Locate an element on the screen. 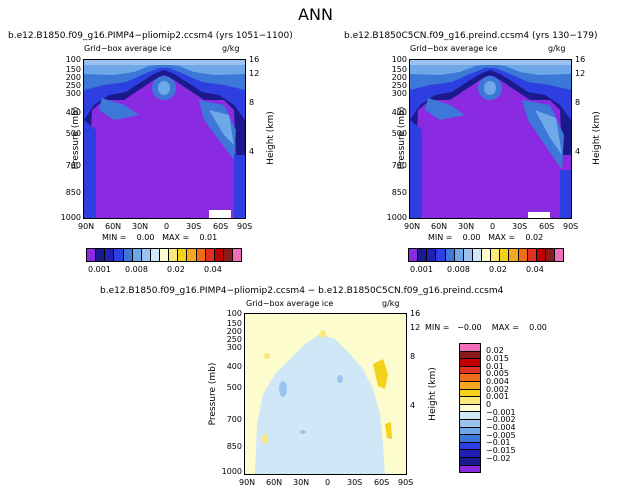 This screenshot has width=631, height=493. panel-a-plot is located at coordinates (164, 139).